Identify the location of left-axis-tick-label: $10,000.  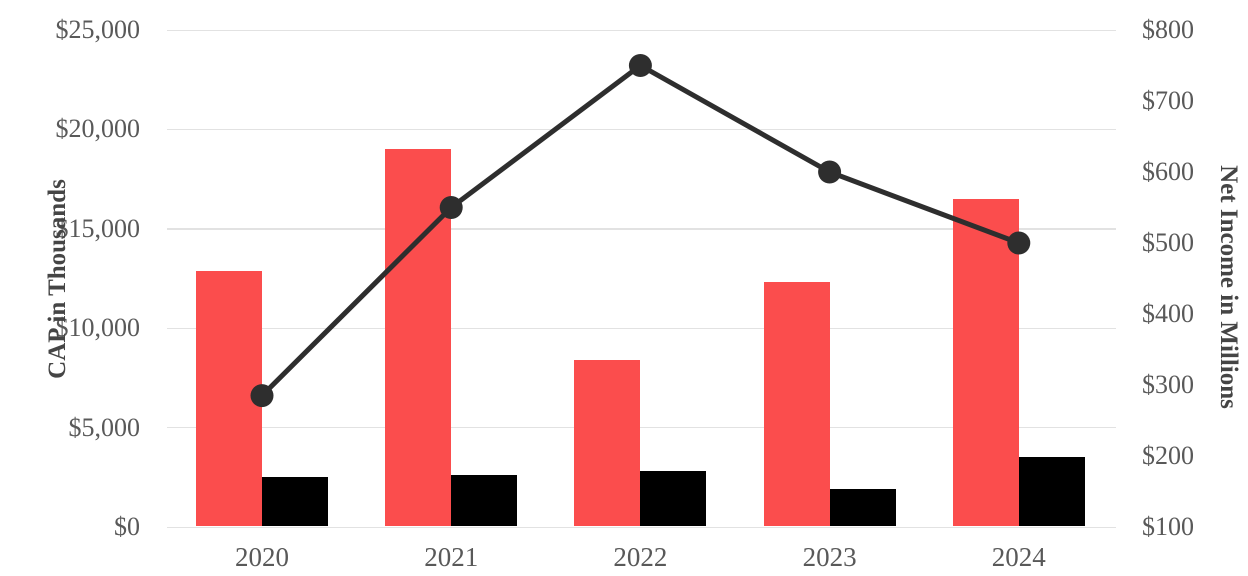
(98, 328).